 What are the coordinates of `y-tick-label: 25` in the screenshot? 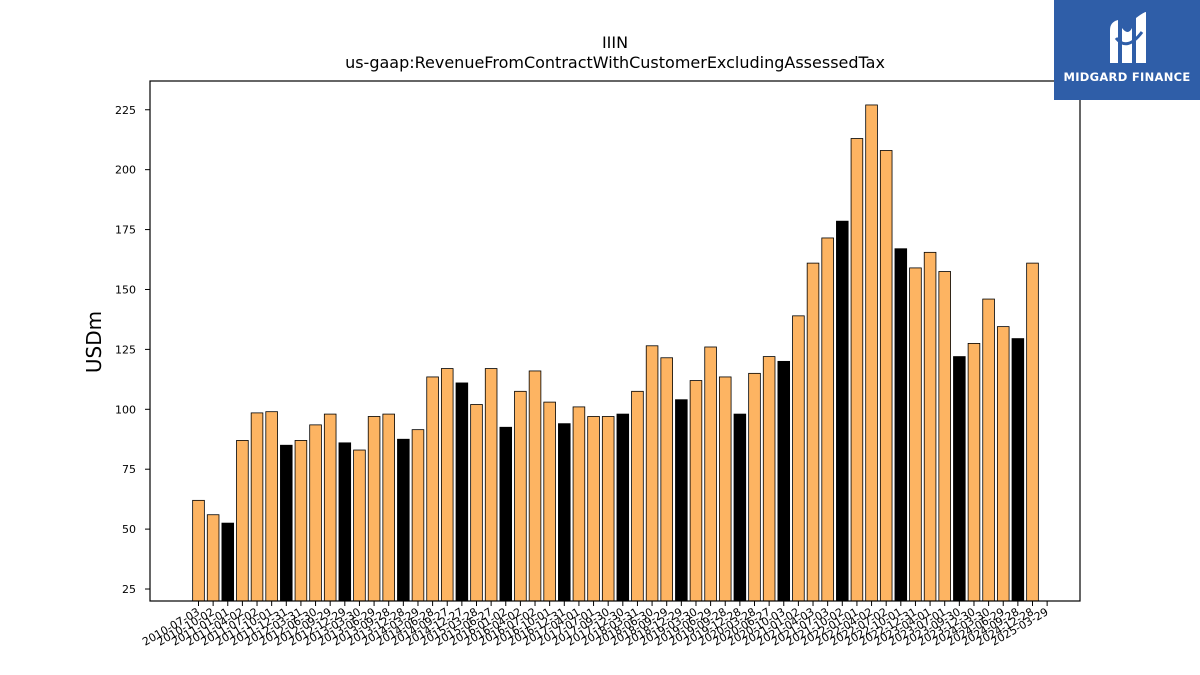 It's located at (129, 589).